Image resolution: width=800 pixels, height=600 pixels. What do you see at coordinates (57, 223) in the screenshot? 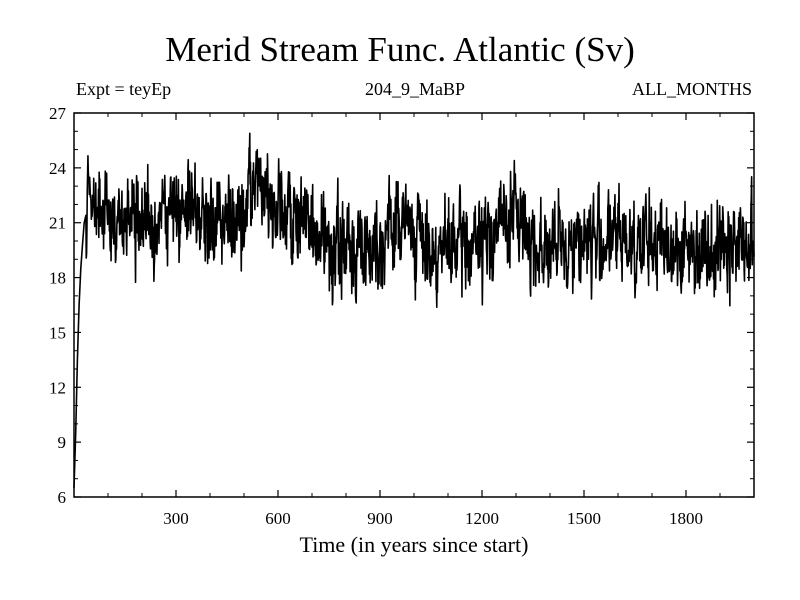
I see `y-tick-label: 21` at bounding box center [57, 223].